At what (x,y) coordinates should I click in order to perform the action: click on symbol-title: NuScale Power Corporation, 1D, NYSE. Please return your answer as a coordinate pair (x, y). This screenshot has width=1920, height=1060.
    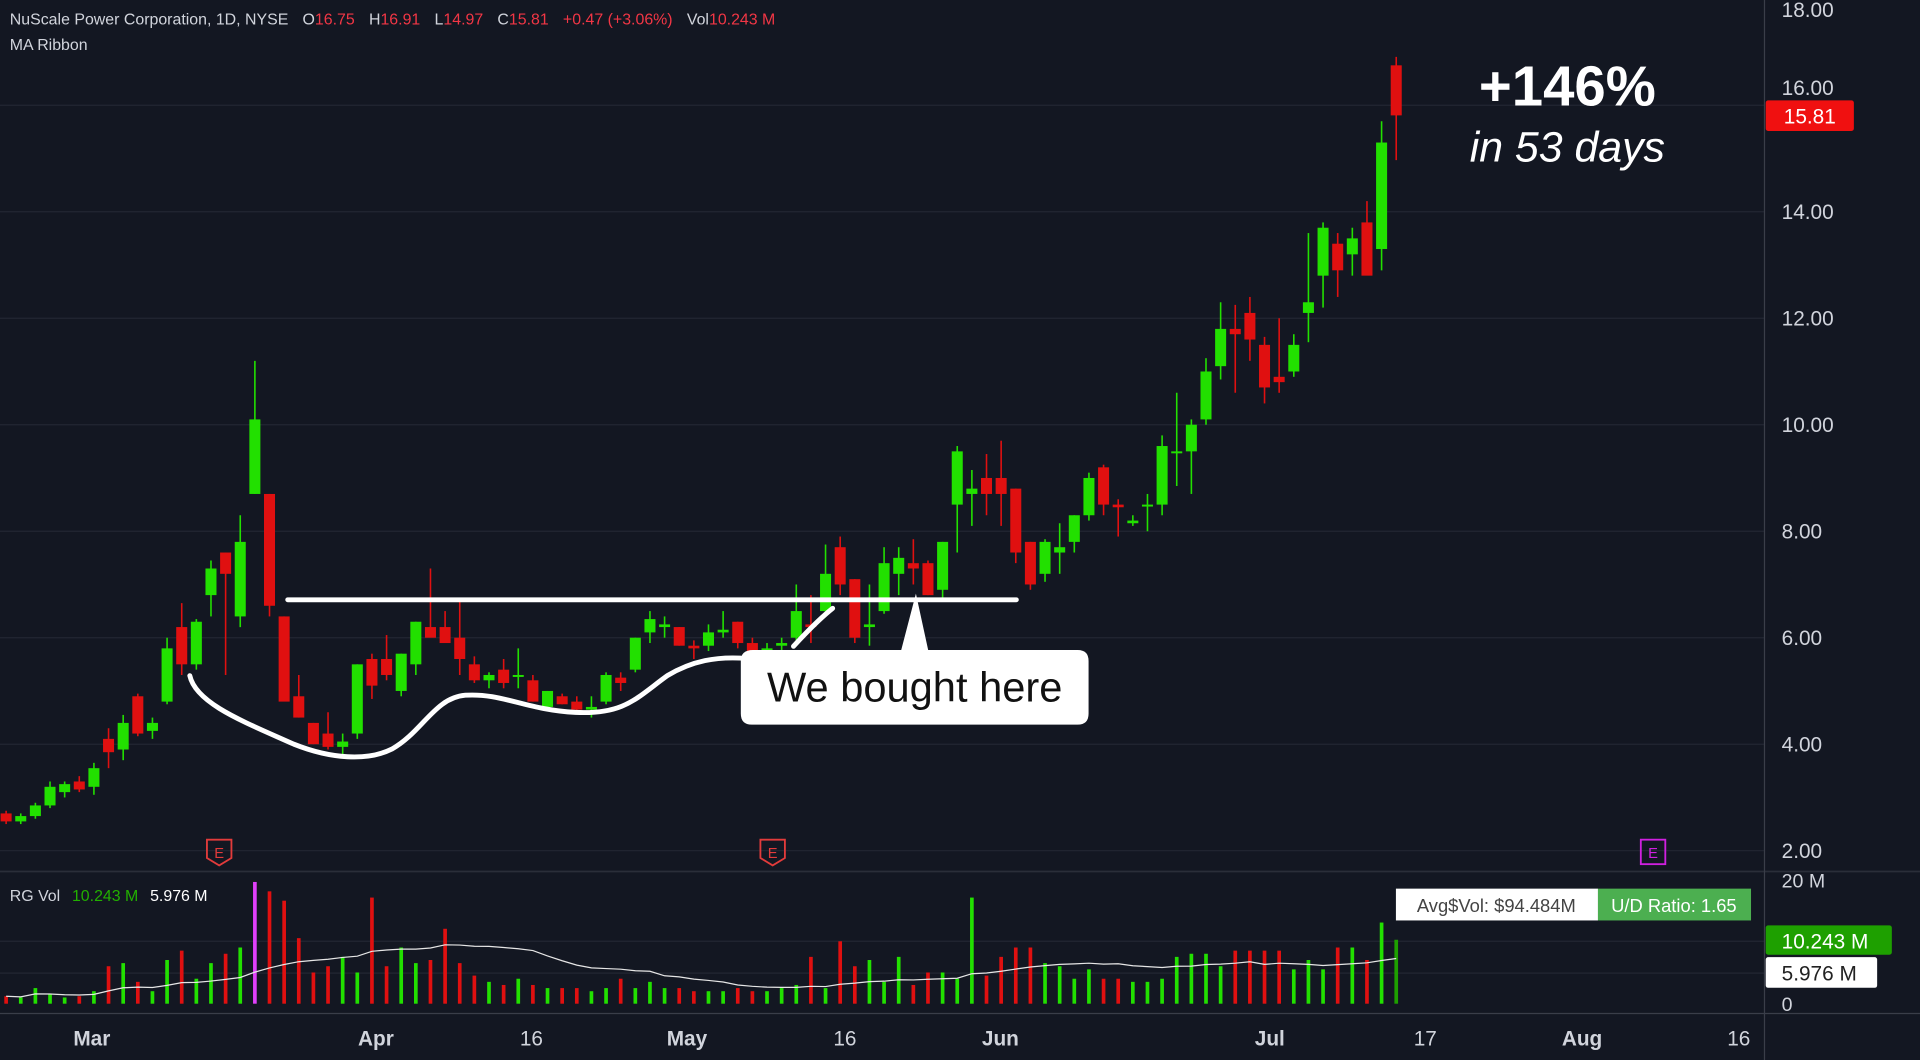
    Looking at the image, I should click on (149, 19).